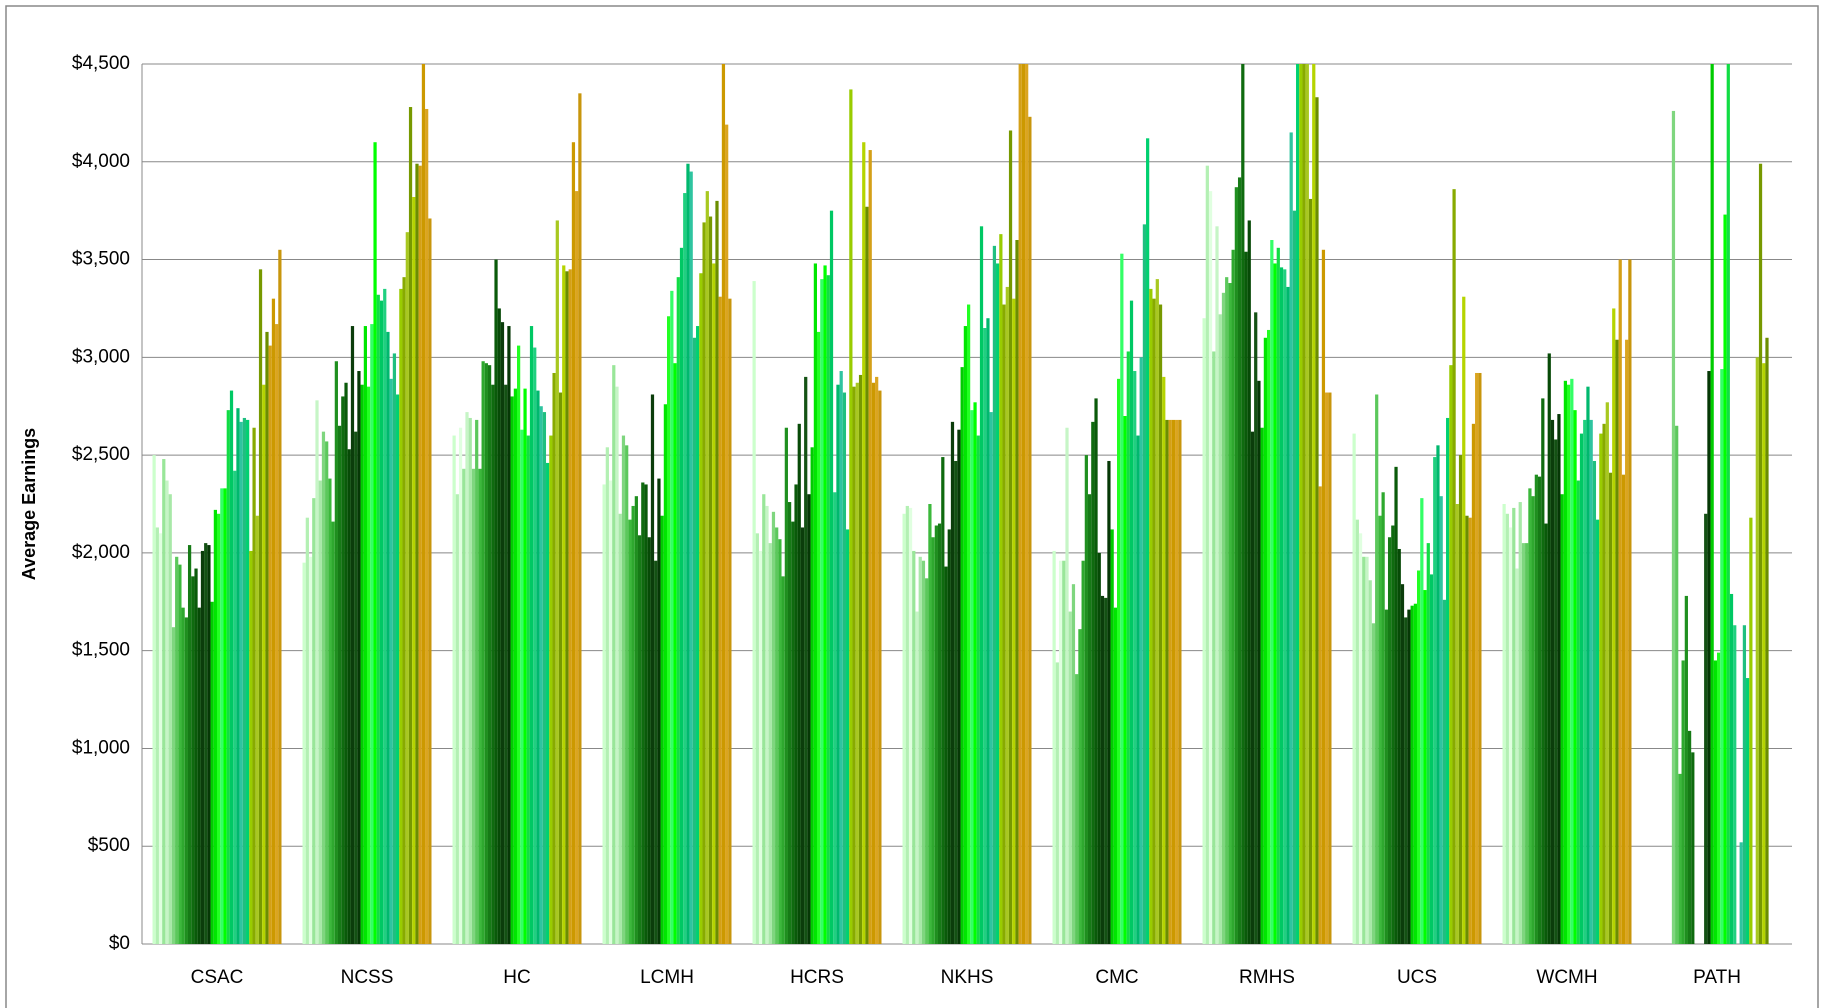 The image size is (1822, 1008). What do you see at coordinates (29, 504) in the screenshot?
I see `y-axis-title: Average Earnings` at bounding box center [29, 504].